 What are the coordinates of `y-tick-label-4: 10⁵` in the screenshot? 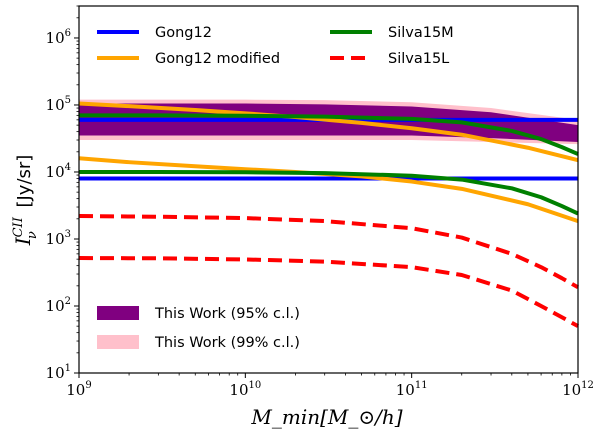 It's located at (58, 104).